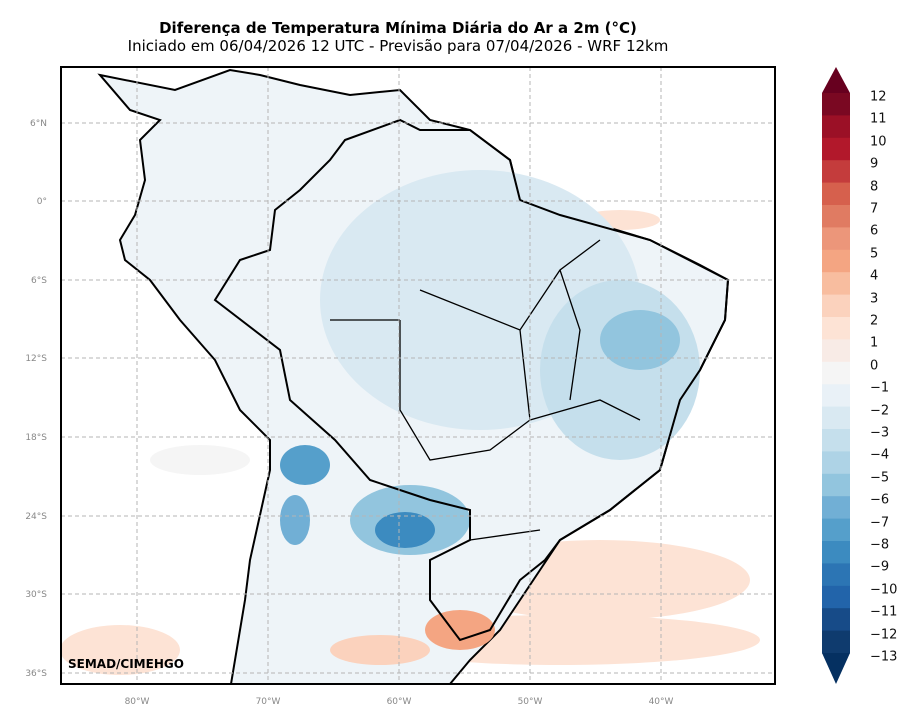 This screenshot has height=727, width=918. What do you see at coordinates (878, 142) in the screenshot?
I see `colorbar-tick-label: 10` at bounding box center [878, 142].